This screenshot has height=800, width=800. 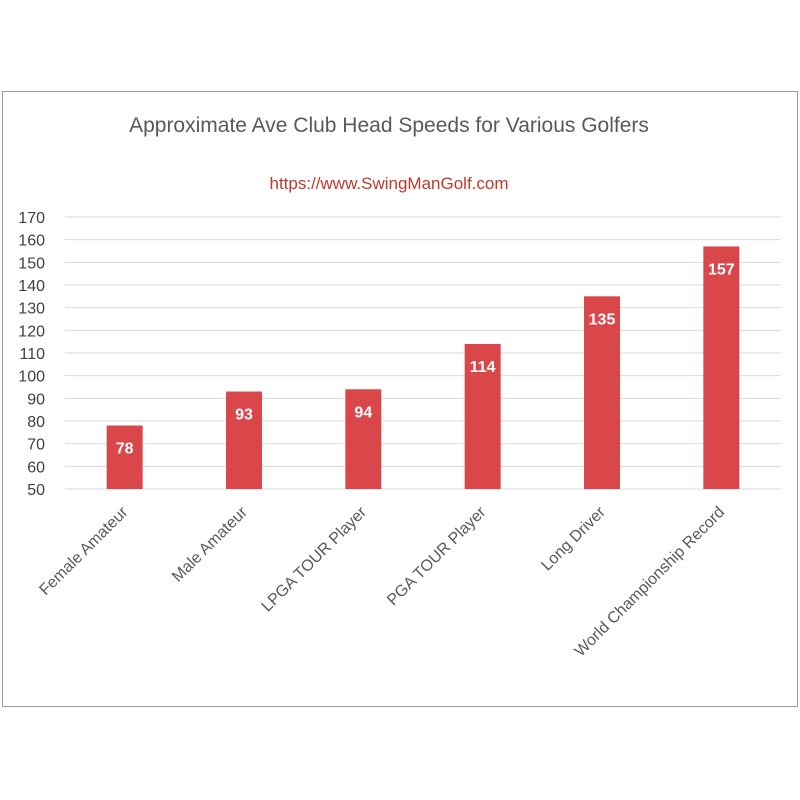 What do you see at coordinates (483, 367) in the screenshot?
I see `data-label: 114` at bounding box center [483, 367].